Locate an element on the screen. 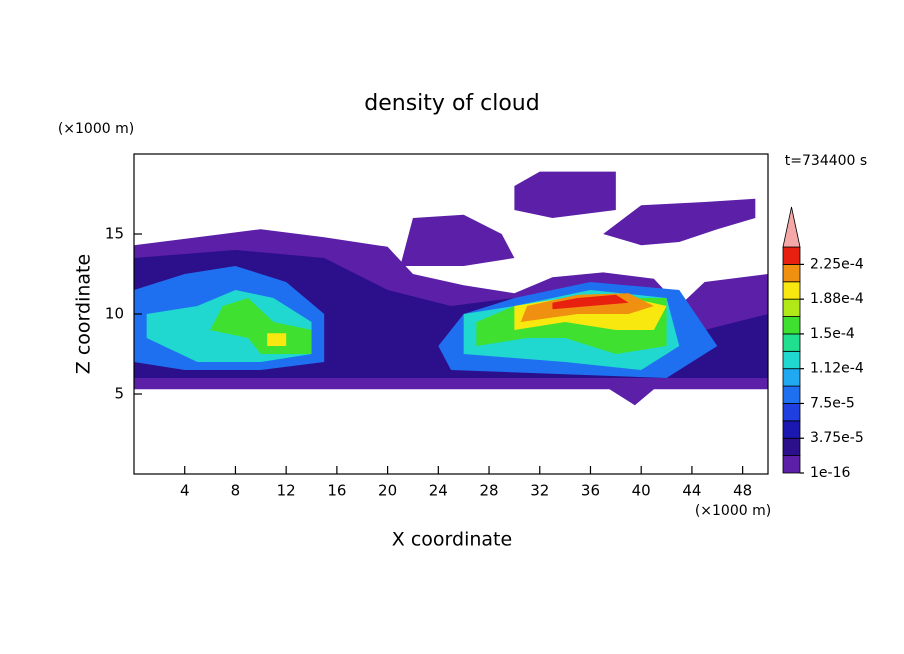 The width and height of the screenshot is (904, 654). y-tick-label: 15 is located at coordinates (114, 234).